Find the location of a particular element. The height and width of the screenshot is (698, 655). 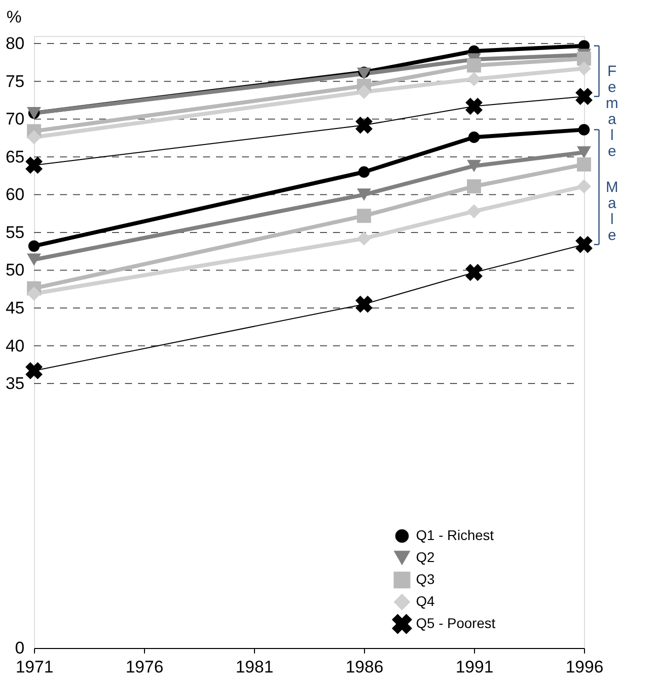

x-tick-label: 1986 is located at coordinates (365, 667).